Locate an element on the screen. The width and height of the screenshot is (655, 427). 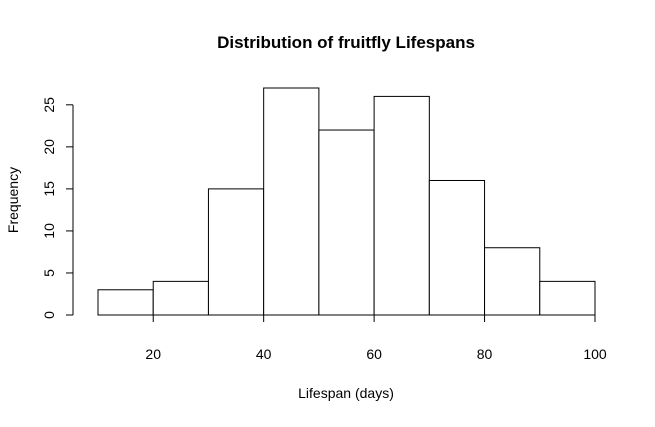
x-tick-label-20: 20 is located at coordinates (153, 354).